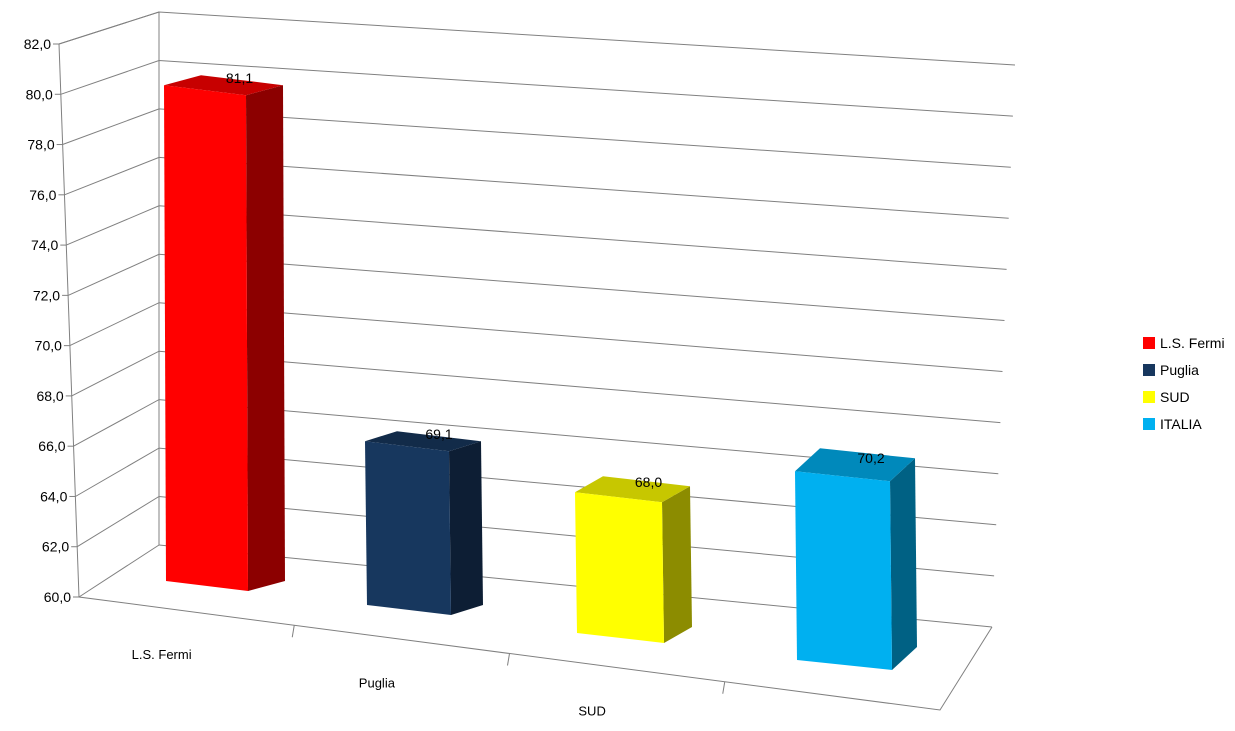  What do you see at coordinates (49, 396) in the screenshot?
I see `y-tick-label: 68,0` at bounding box center [49, 396].